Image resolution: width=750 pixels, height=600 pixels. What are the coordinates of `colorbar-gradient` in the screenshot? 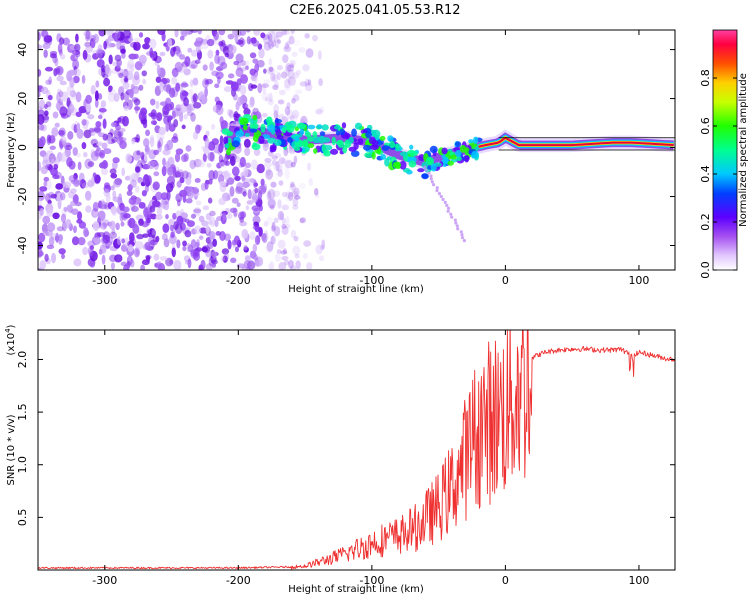 It's located at (725, 150).